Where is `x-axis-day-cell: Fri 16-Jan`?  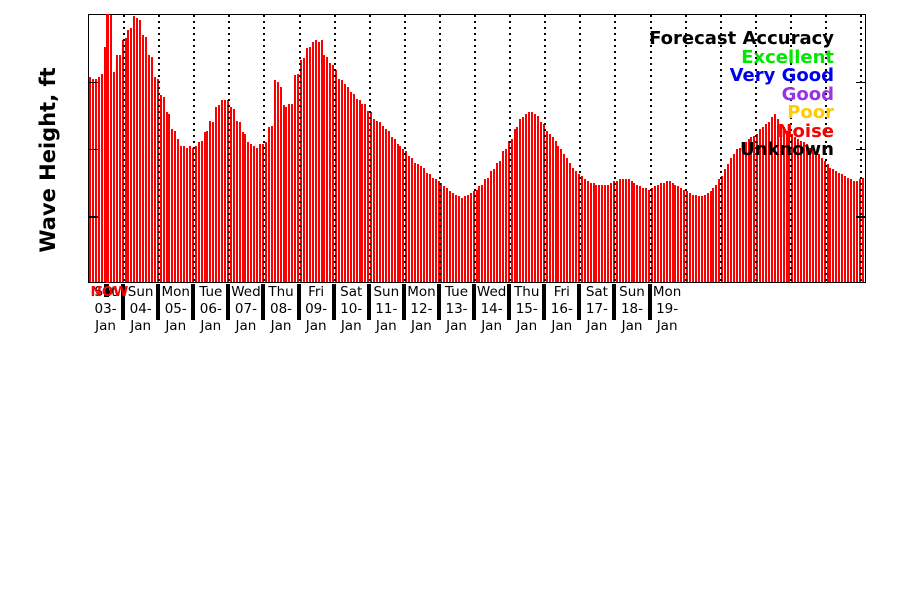 x-axis-day-cell: Fri 16-Jan is located at coordinates (561, 309).